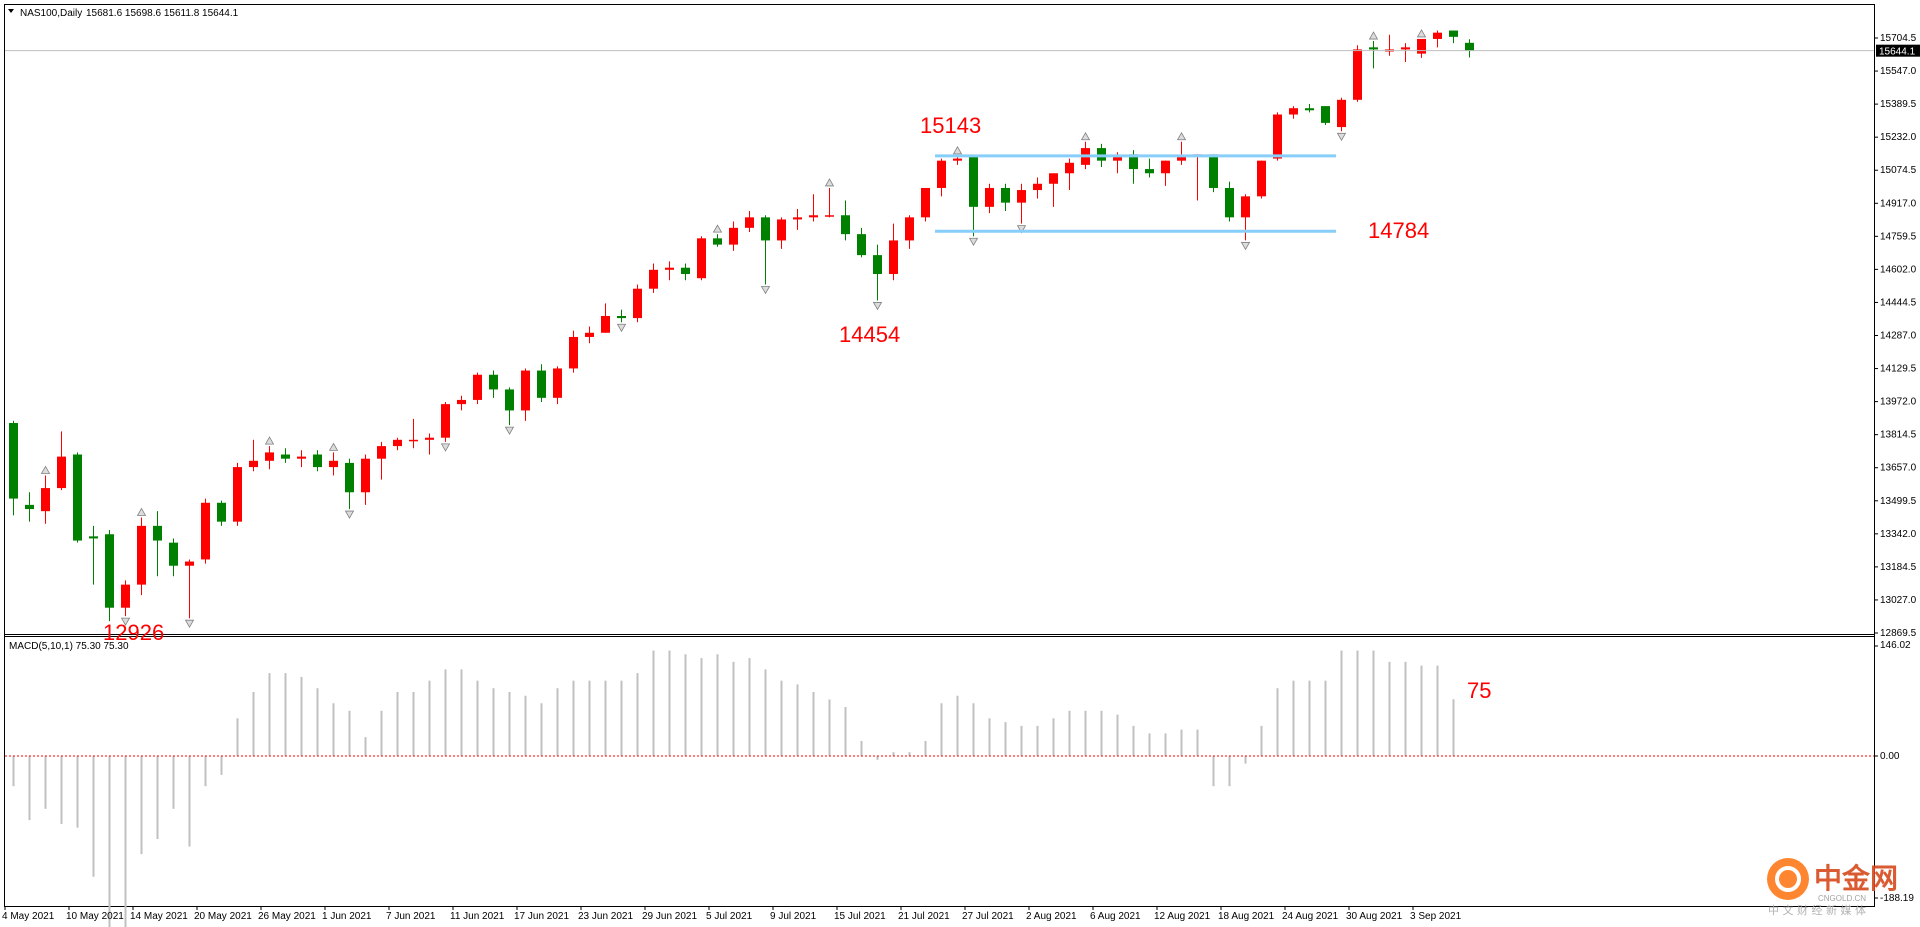 This screenshot has width=1920, height=927. What do you see at coordinates (869, 334) in the screenshot?
I see `low-annotation: 14454` at bounding box center [869, 334].